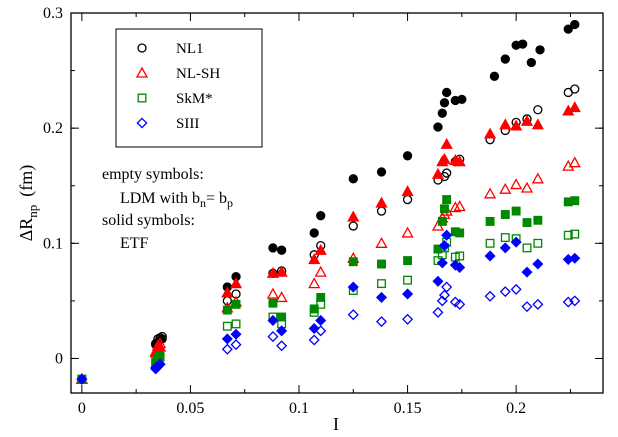  What do you see at coordinates (142, 48) in the screenshot?
I see `legend-marker-nl1` at bounding box center [142, 48].